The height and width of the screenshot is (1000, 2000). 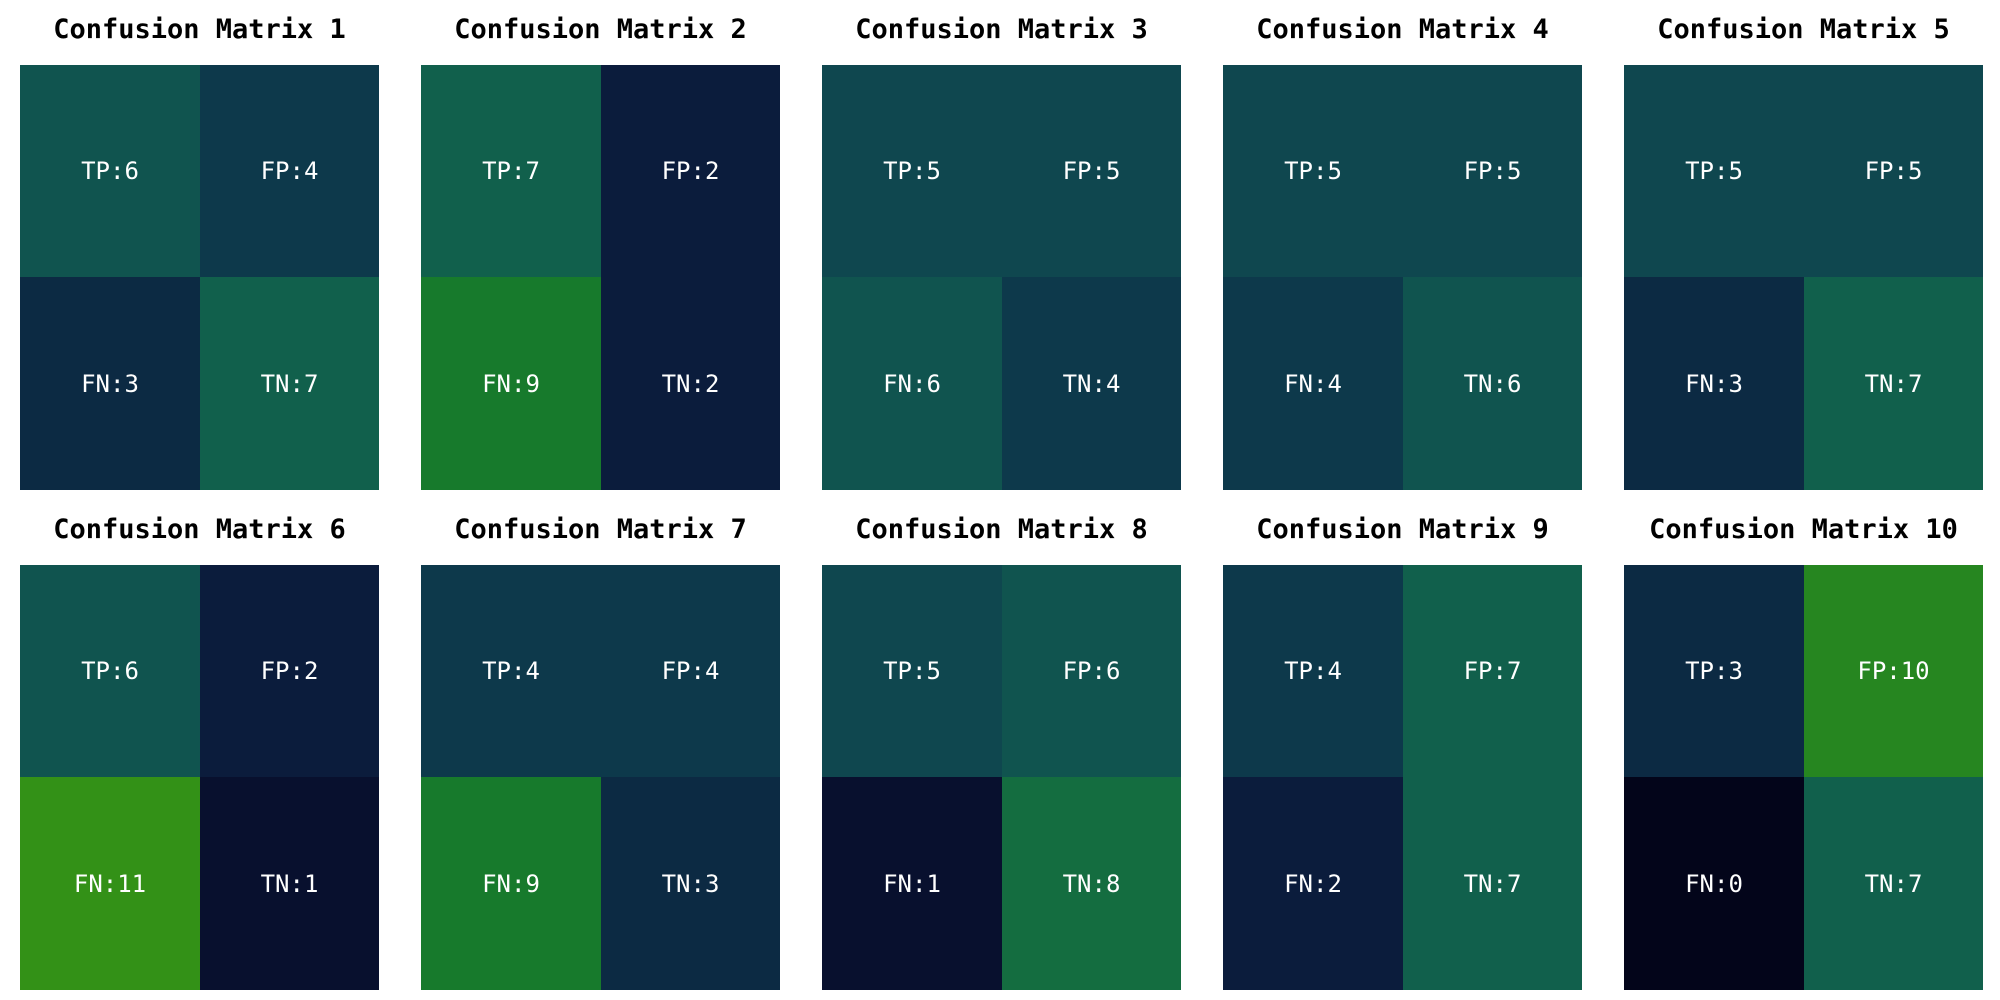 I want to click on matrix-cell-fp: FP:6, so click(x=1091, y=671).